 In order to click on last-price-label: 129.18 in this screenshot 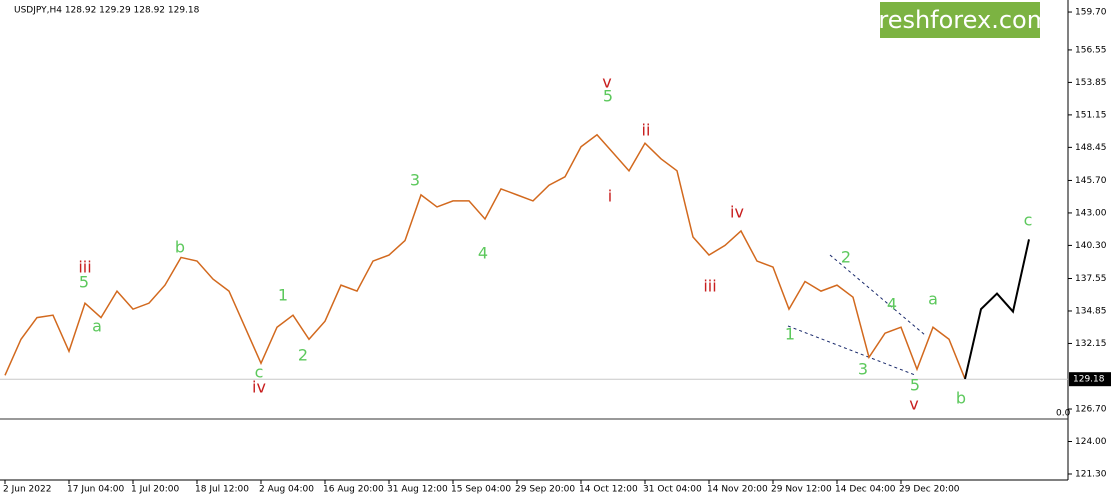, I will do `click(1089, 380)`.